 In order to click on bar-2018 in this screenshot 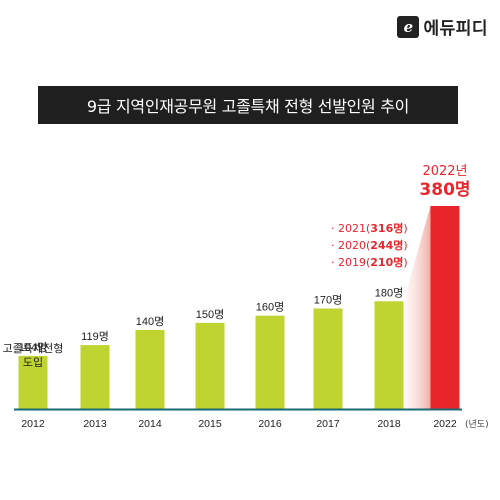, I will do `click(389, 355)`.